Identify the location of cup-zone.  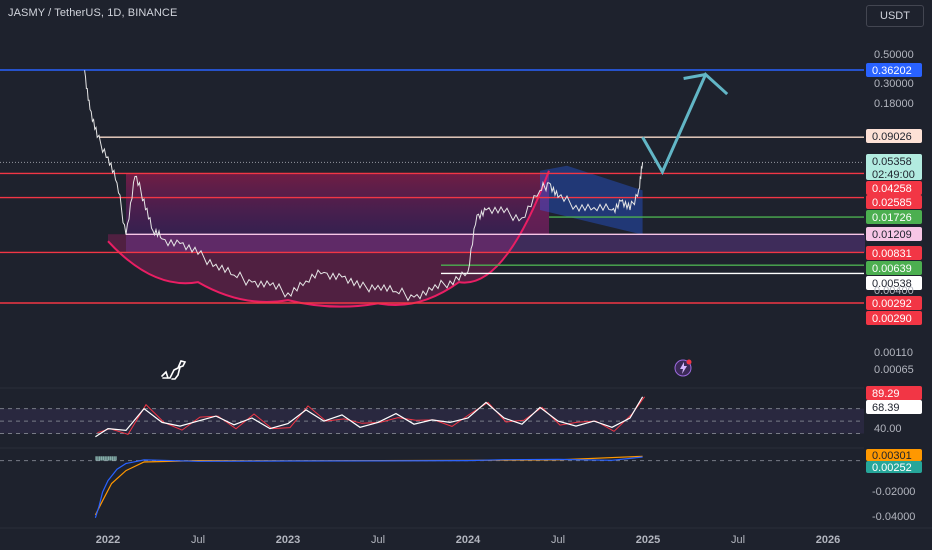
(337, 204).